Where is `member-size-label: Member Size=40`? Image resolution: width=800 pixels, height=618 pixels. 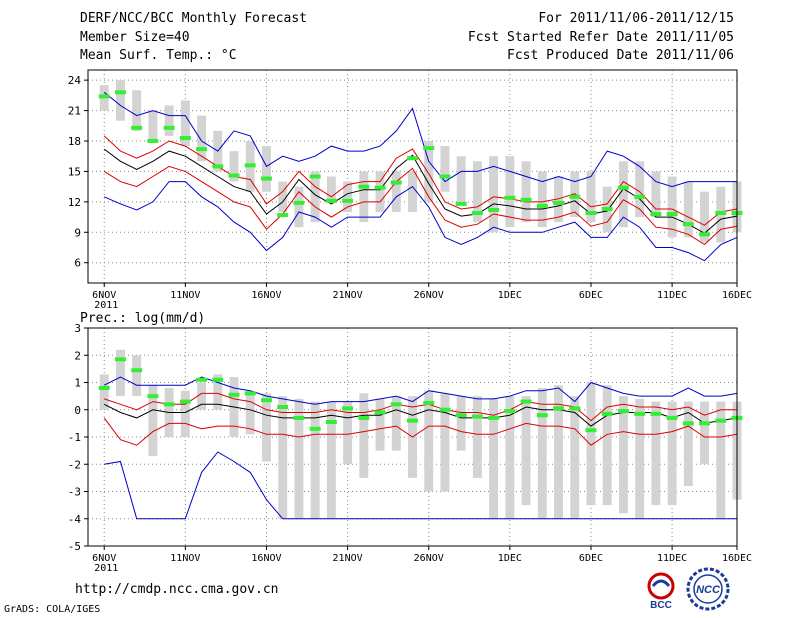
member-size-label: Member Size=40 is located at coordinates (135, 37).